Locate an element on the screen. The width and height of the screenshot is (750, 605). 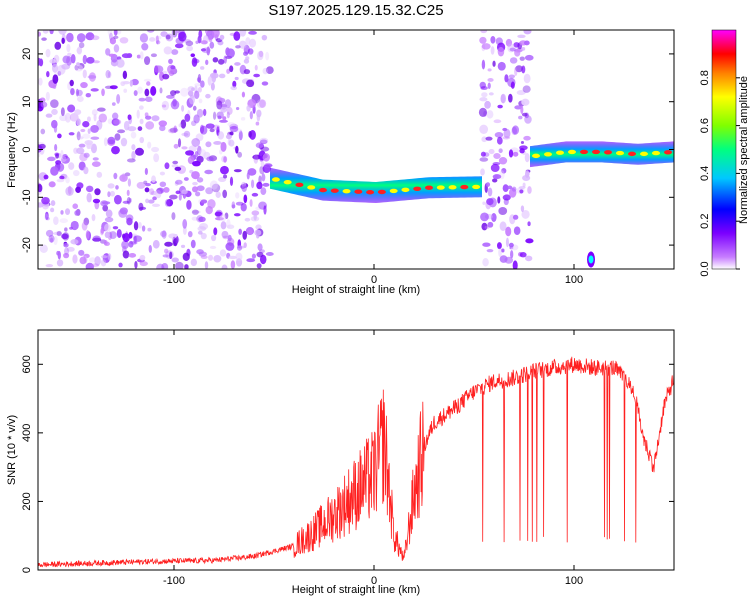
spectral-band is located at coordinates (602, 154).